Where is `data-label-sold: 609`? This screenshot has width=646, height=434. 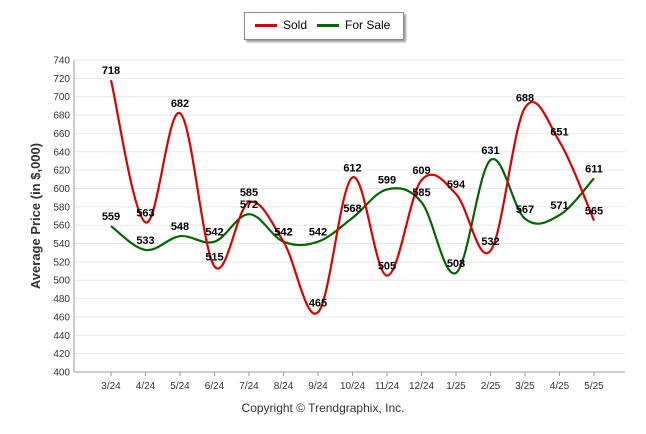
data-label-sold: 609 is located at coordinates (421, 171).